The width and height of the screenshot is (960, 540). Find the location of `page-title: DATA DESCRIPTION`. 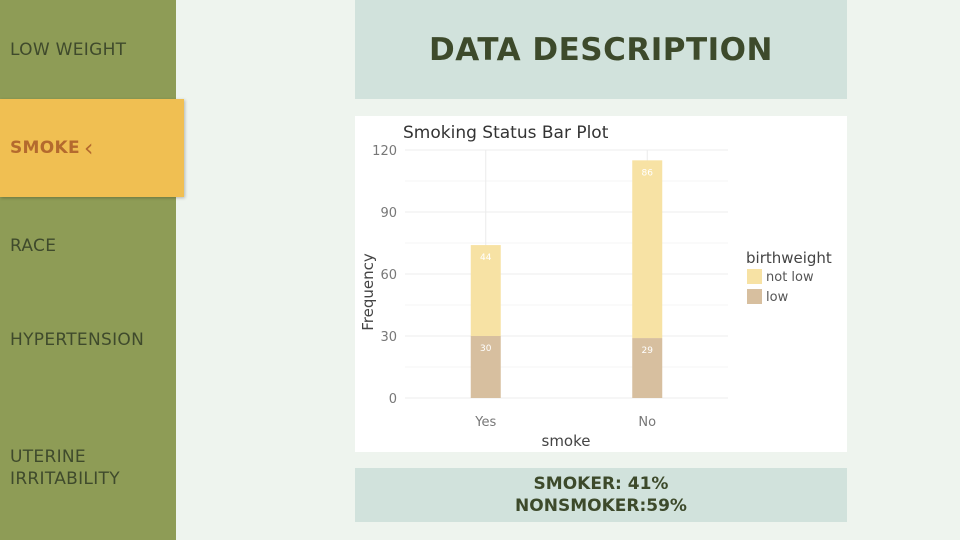

page-title: DATA DESCRIPTION is located at coordinates (601, 49).